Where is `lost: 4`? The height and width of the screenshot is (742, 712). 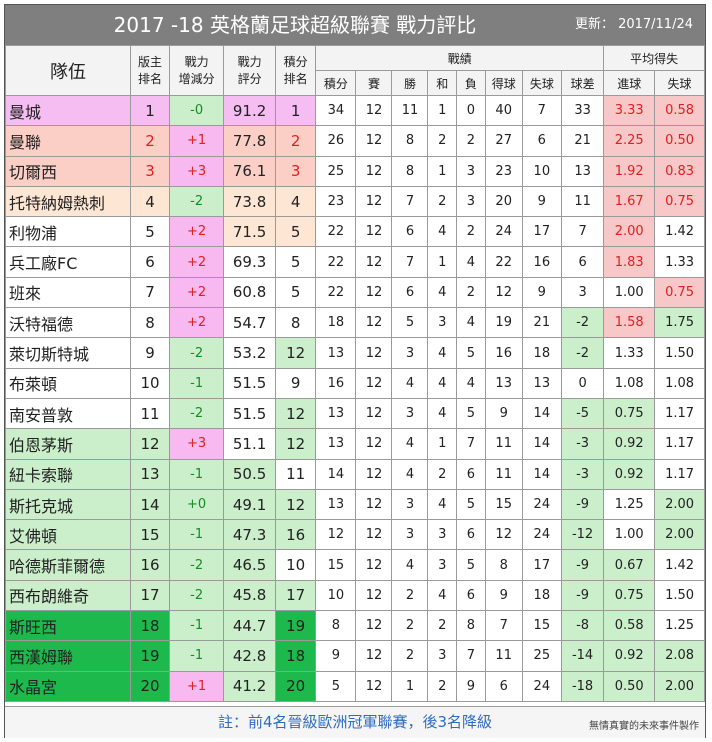
lost: 4 is located at coordinates (471, 262).